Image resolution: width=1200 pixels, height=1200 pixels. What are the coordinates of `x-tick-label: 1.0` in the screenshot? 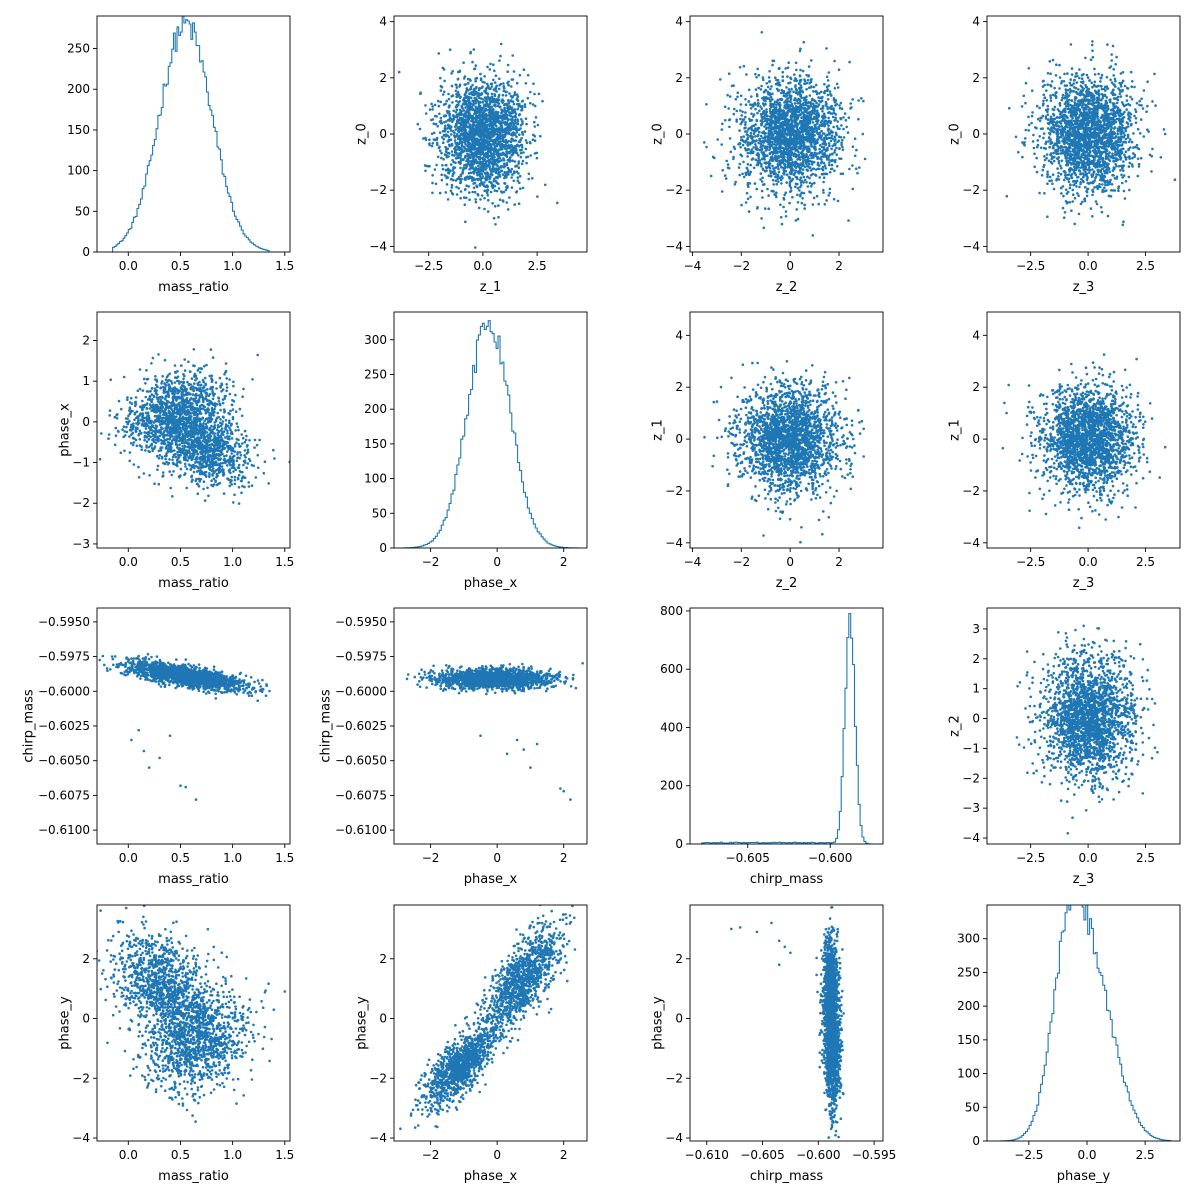 It's located at (232, 266).